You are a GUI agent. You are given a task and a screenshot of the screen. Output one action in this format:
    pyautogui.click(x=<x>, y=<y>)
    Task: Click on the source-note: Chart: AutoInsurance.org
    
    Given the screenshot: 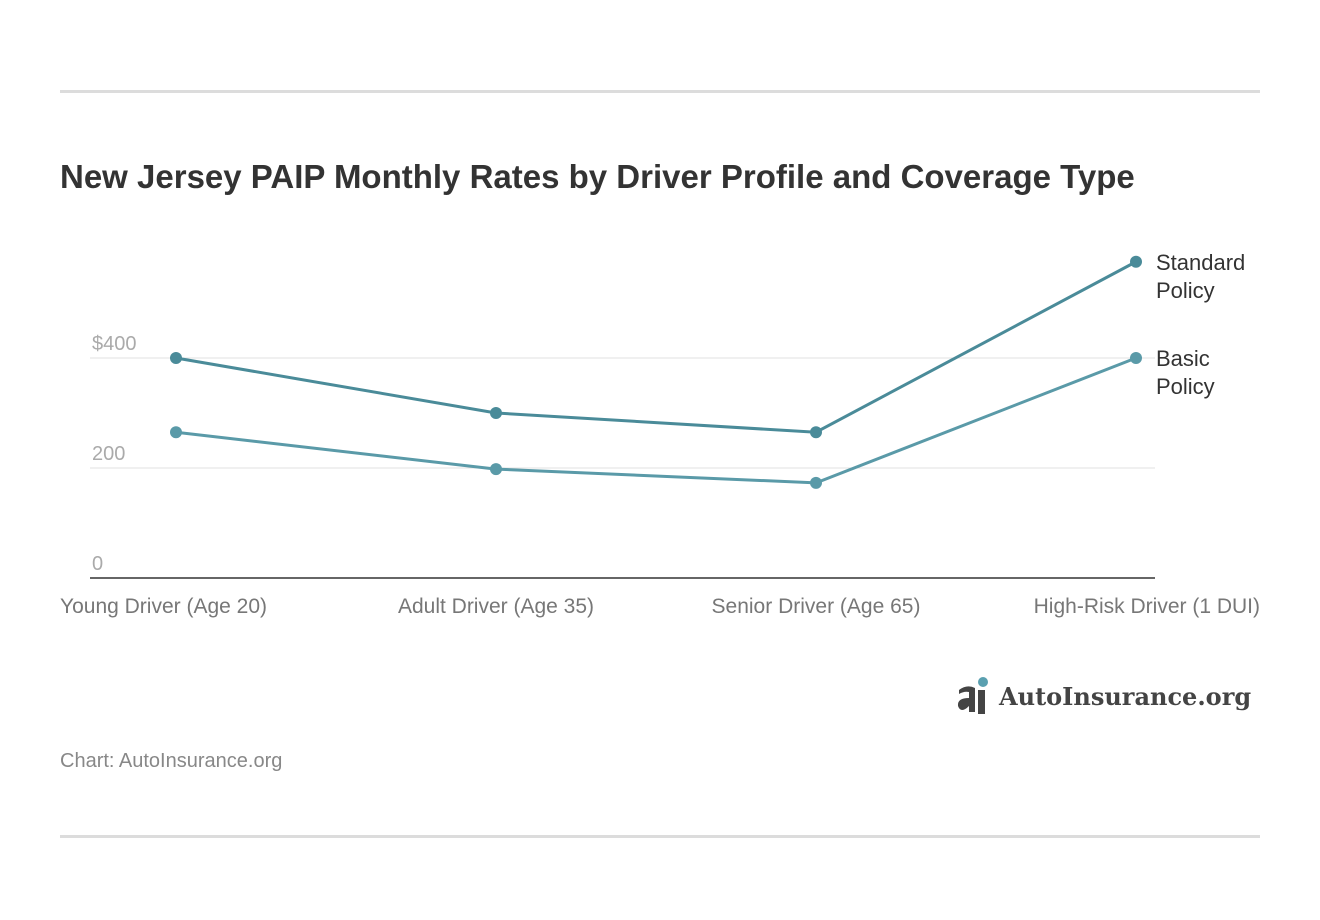 What is the action you would take?
    pyautogui.click(x=171, y=761)
    